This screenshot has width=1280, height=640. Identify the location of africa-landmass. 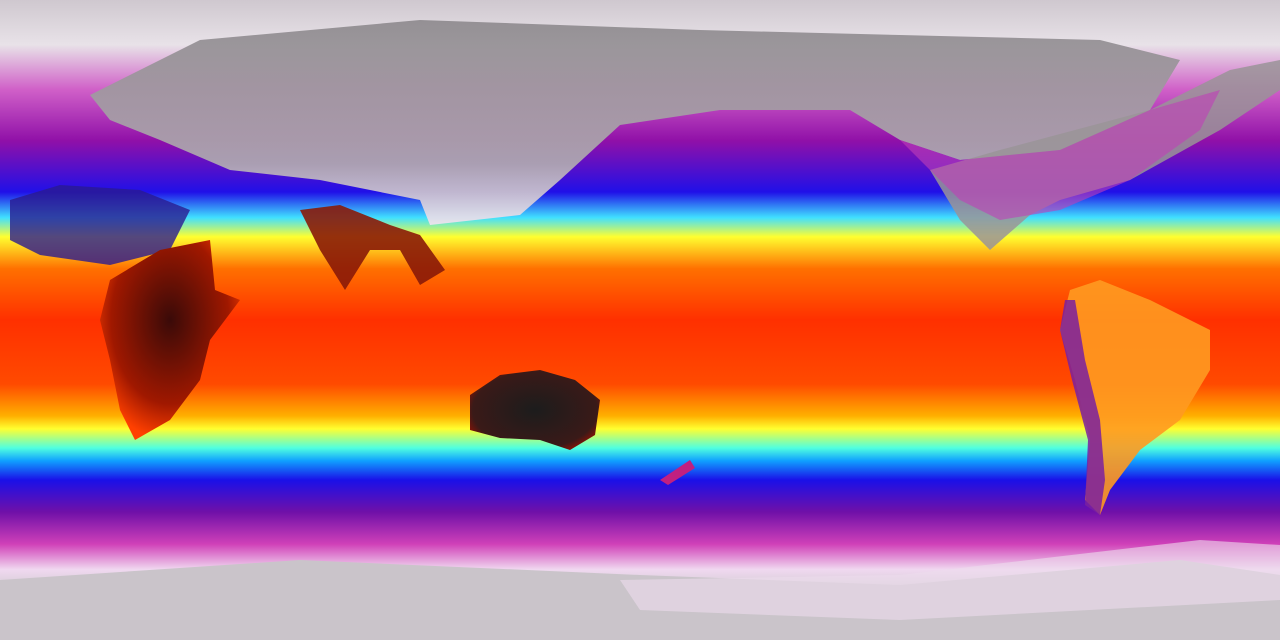
(170, 340).